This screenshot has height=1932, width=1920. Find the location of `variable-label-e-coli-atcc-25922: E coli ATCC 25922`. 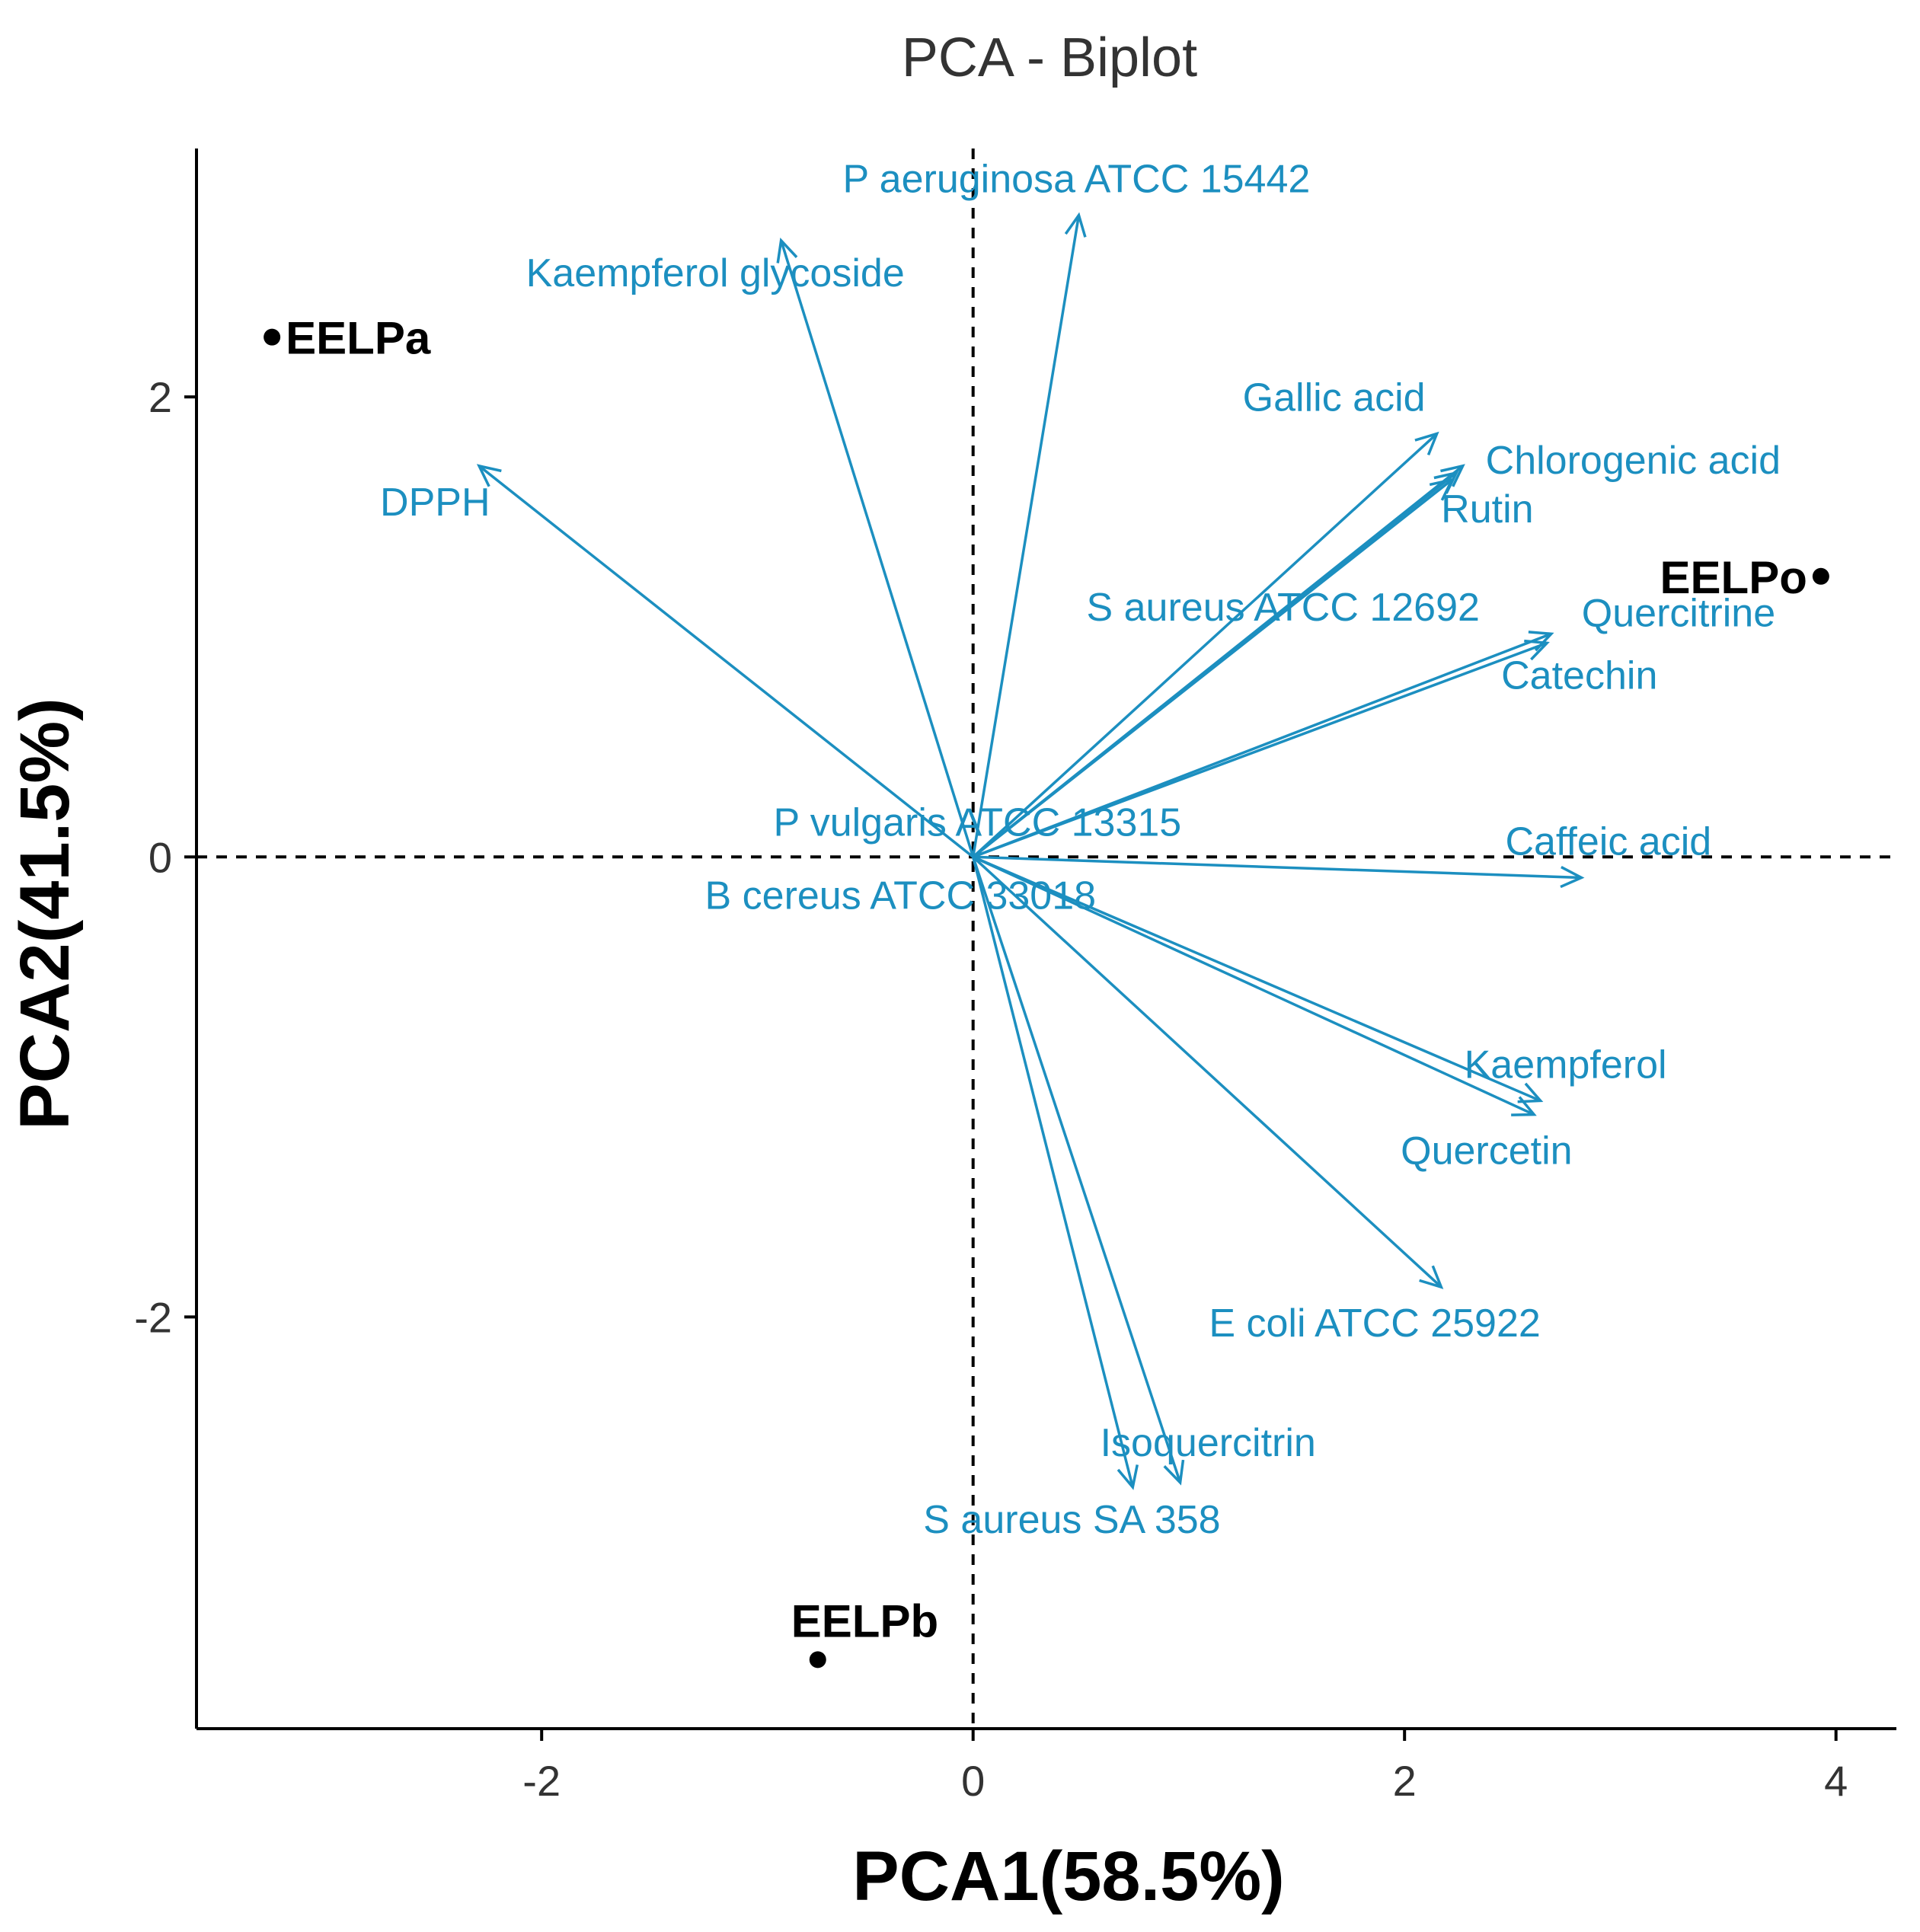

variable-label-e-coli-atcc-25922: E coli ATCC 25922 is located at coordinates (1374, 1323).